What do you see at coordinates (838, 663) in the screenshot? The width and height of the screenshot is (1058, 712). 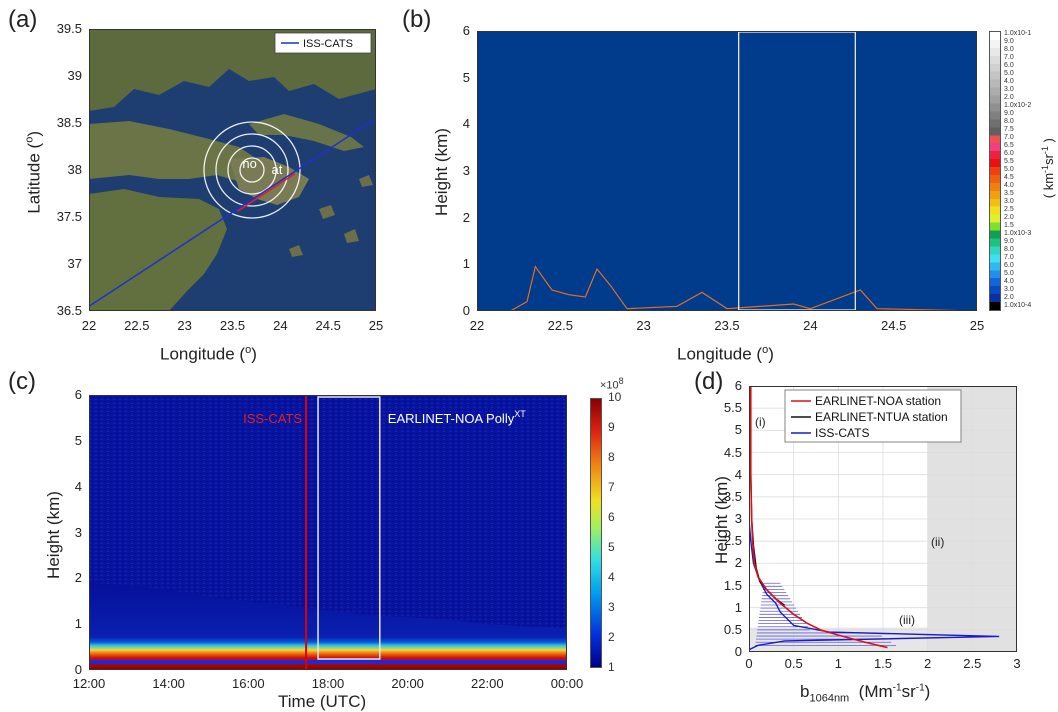 I see `d-xtick-2: 1` at bounding box center [838, 663].